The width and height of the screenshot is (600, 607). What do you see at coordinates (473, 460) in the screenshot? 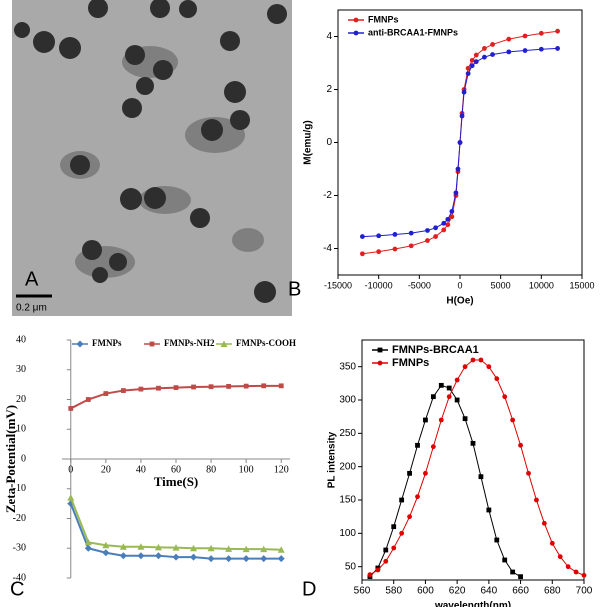
I see `plot-frame` at bounding box center [473, 460].